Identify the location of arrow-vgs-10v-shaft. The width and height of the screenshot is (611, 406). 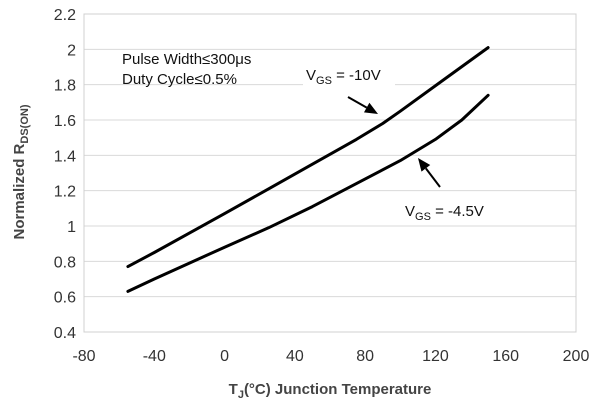
(357, 102).